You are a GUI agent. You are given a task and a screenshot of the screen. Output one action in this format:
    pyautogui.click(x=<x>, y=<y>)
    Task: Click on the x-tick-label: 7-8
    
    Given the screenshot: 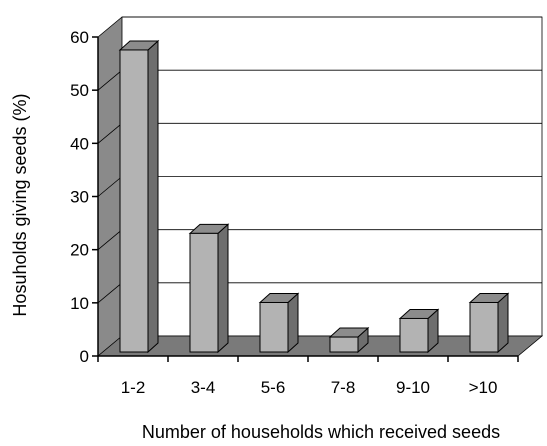 What is the action you would take?
    pyautogui.click(x=343, y=387)
    